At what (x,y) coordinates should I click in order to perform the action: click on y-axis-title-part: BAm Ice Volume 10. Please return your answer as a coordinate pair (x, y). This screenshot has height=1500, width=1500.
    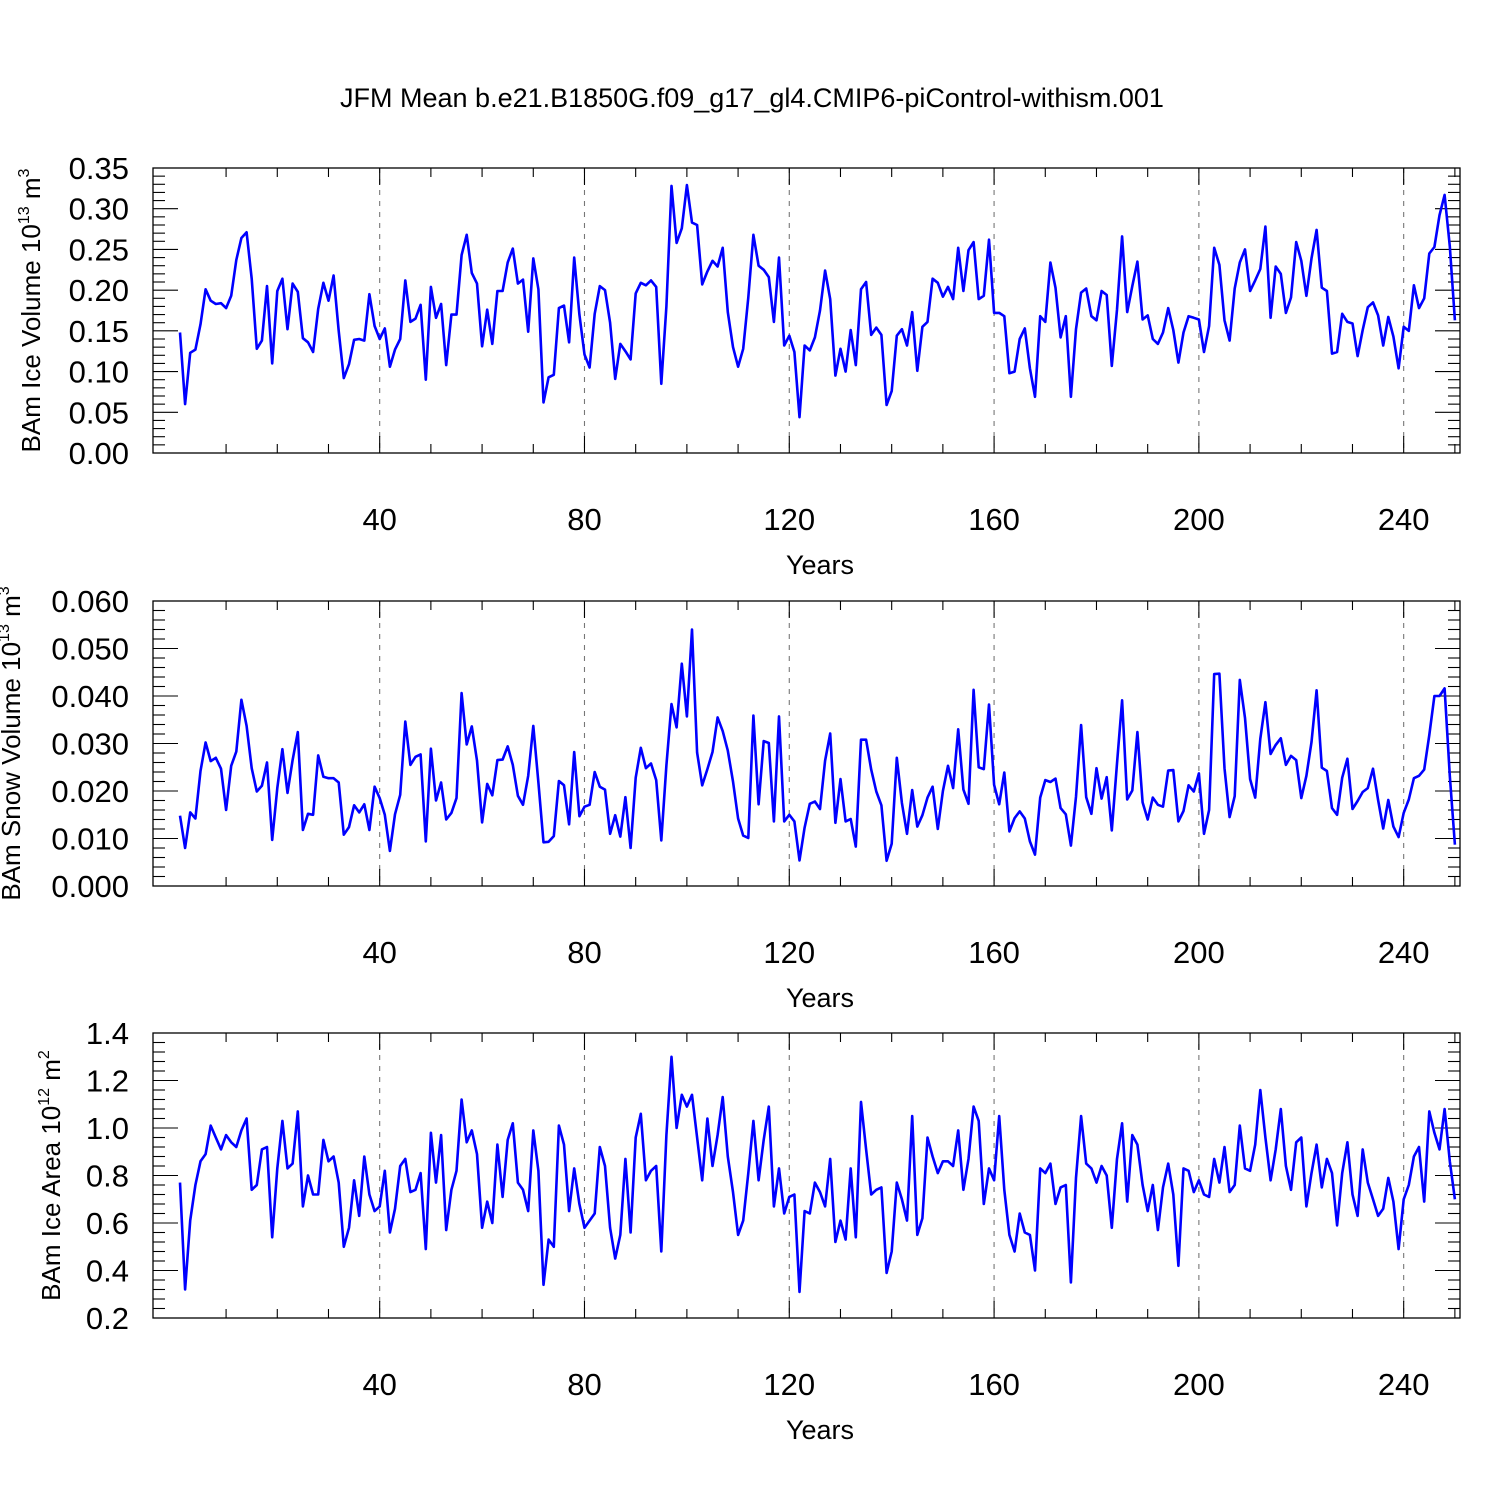
    Looking at the image, I should click on (31, 338).